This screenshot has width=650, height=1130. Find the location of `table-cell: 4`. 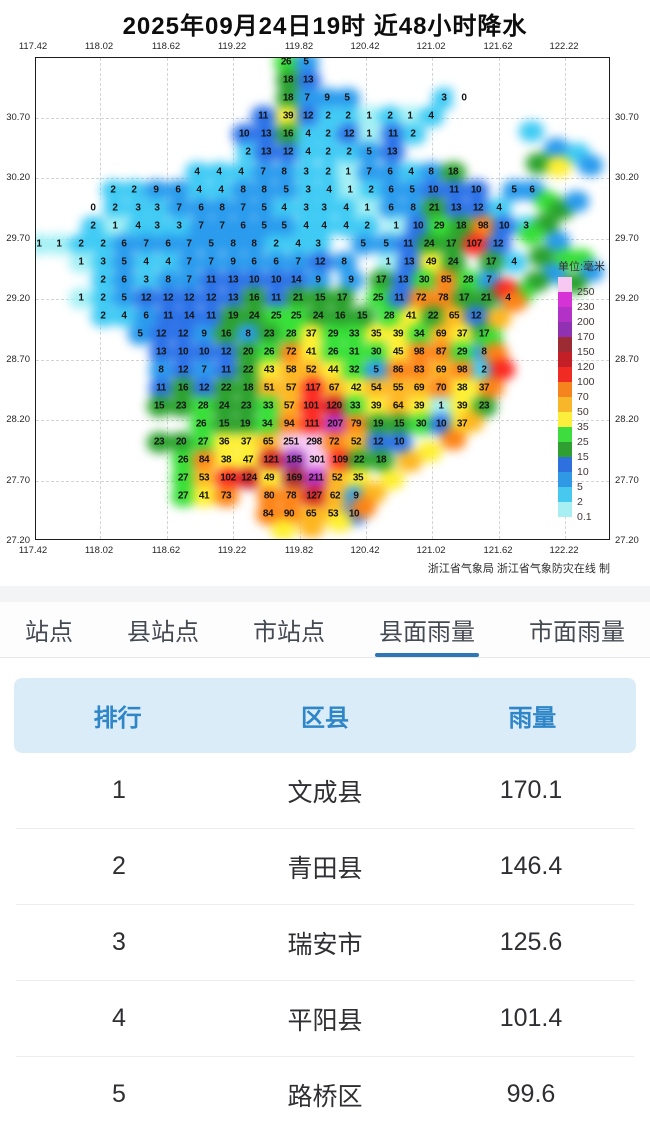

table-cell: 4 is located at coordinates (119, 1018).